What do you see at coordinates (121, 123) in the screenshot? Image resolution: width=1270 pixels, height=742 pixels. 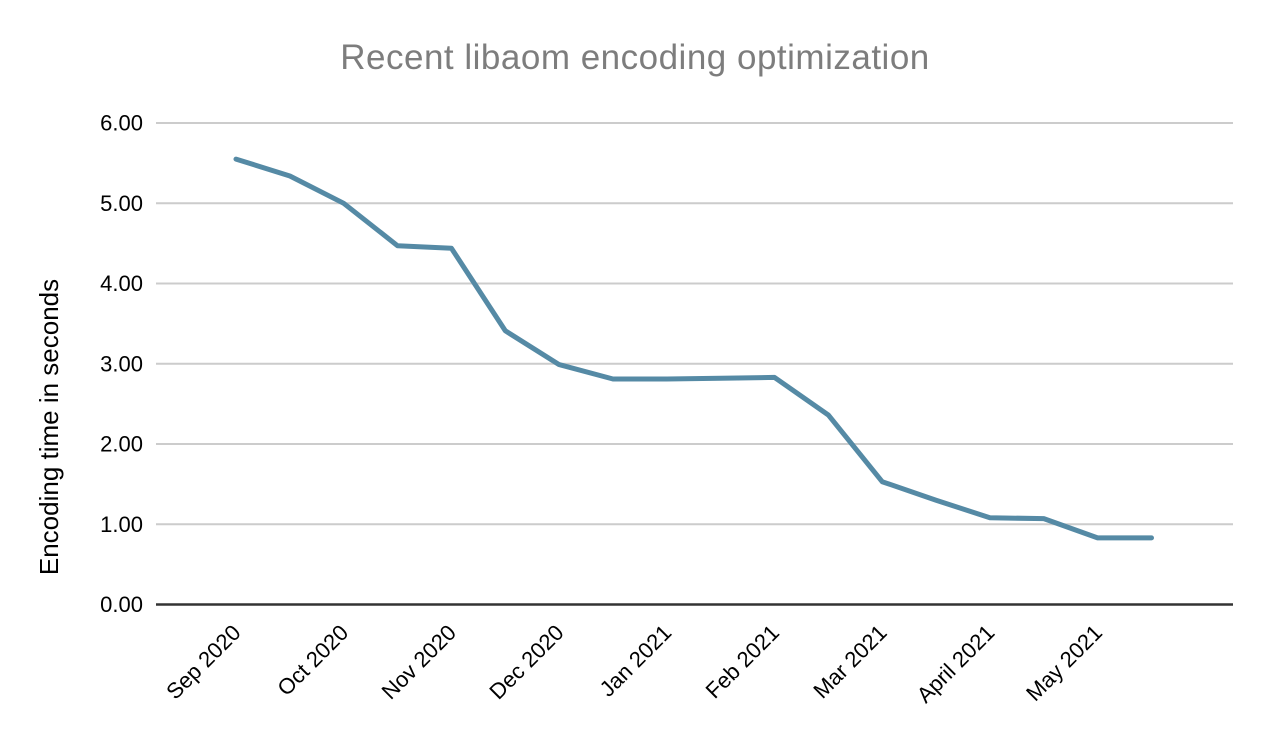 I see `y-tick-label: 6.00` at bounding box center [121, 123].